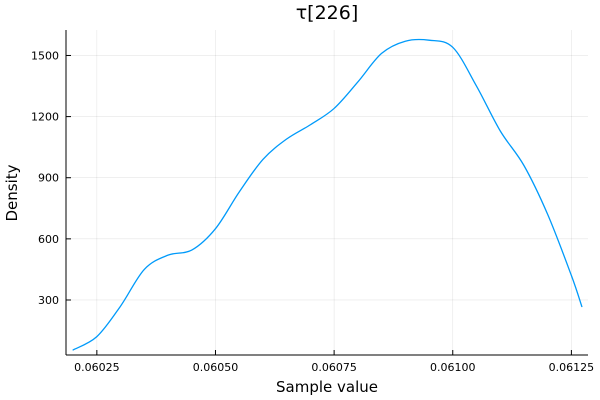 The height and width of the screenshot is (400, 600). I want to click on x-tick-label: 0.06125, so click(572, 367).